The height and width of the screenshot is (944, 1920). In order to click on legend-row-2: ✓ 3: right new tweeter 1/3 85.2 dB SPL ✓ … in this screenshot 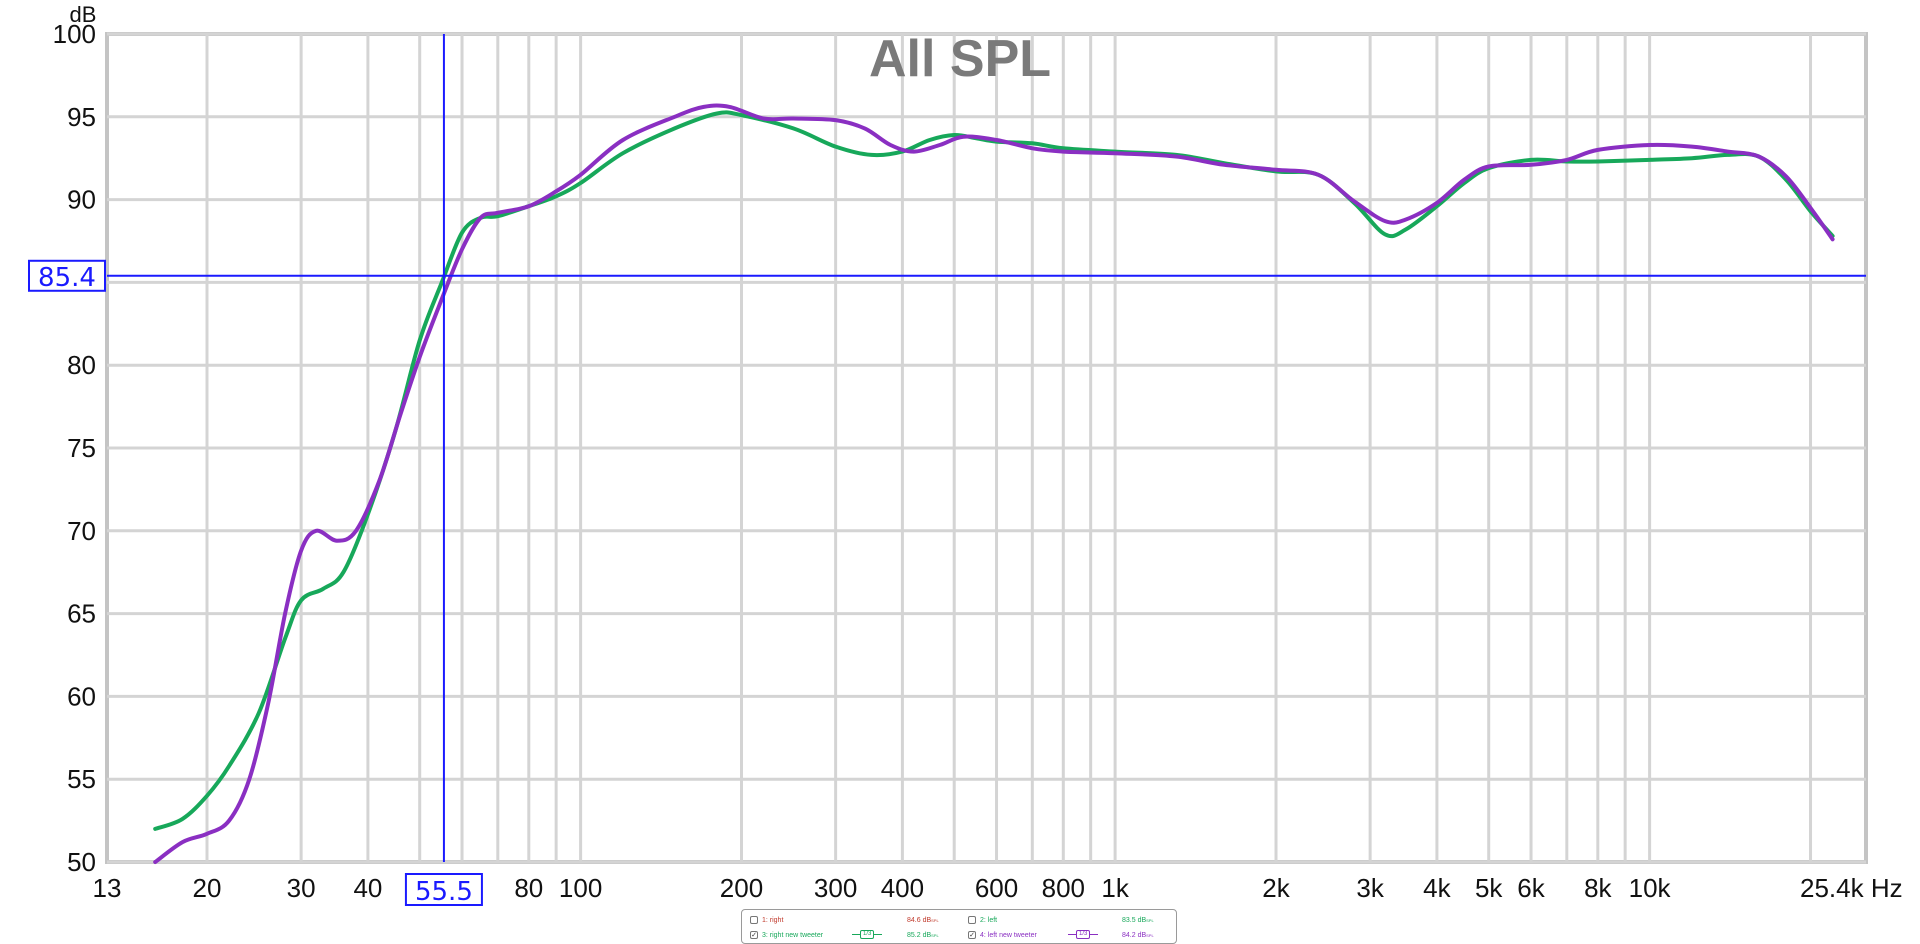, I will do `click(959, 935)`.